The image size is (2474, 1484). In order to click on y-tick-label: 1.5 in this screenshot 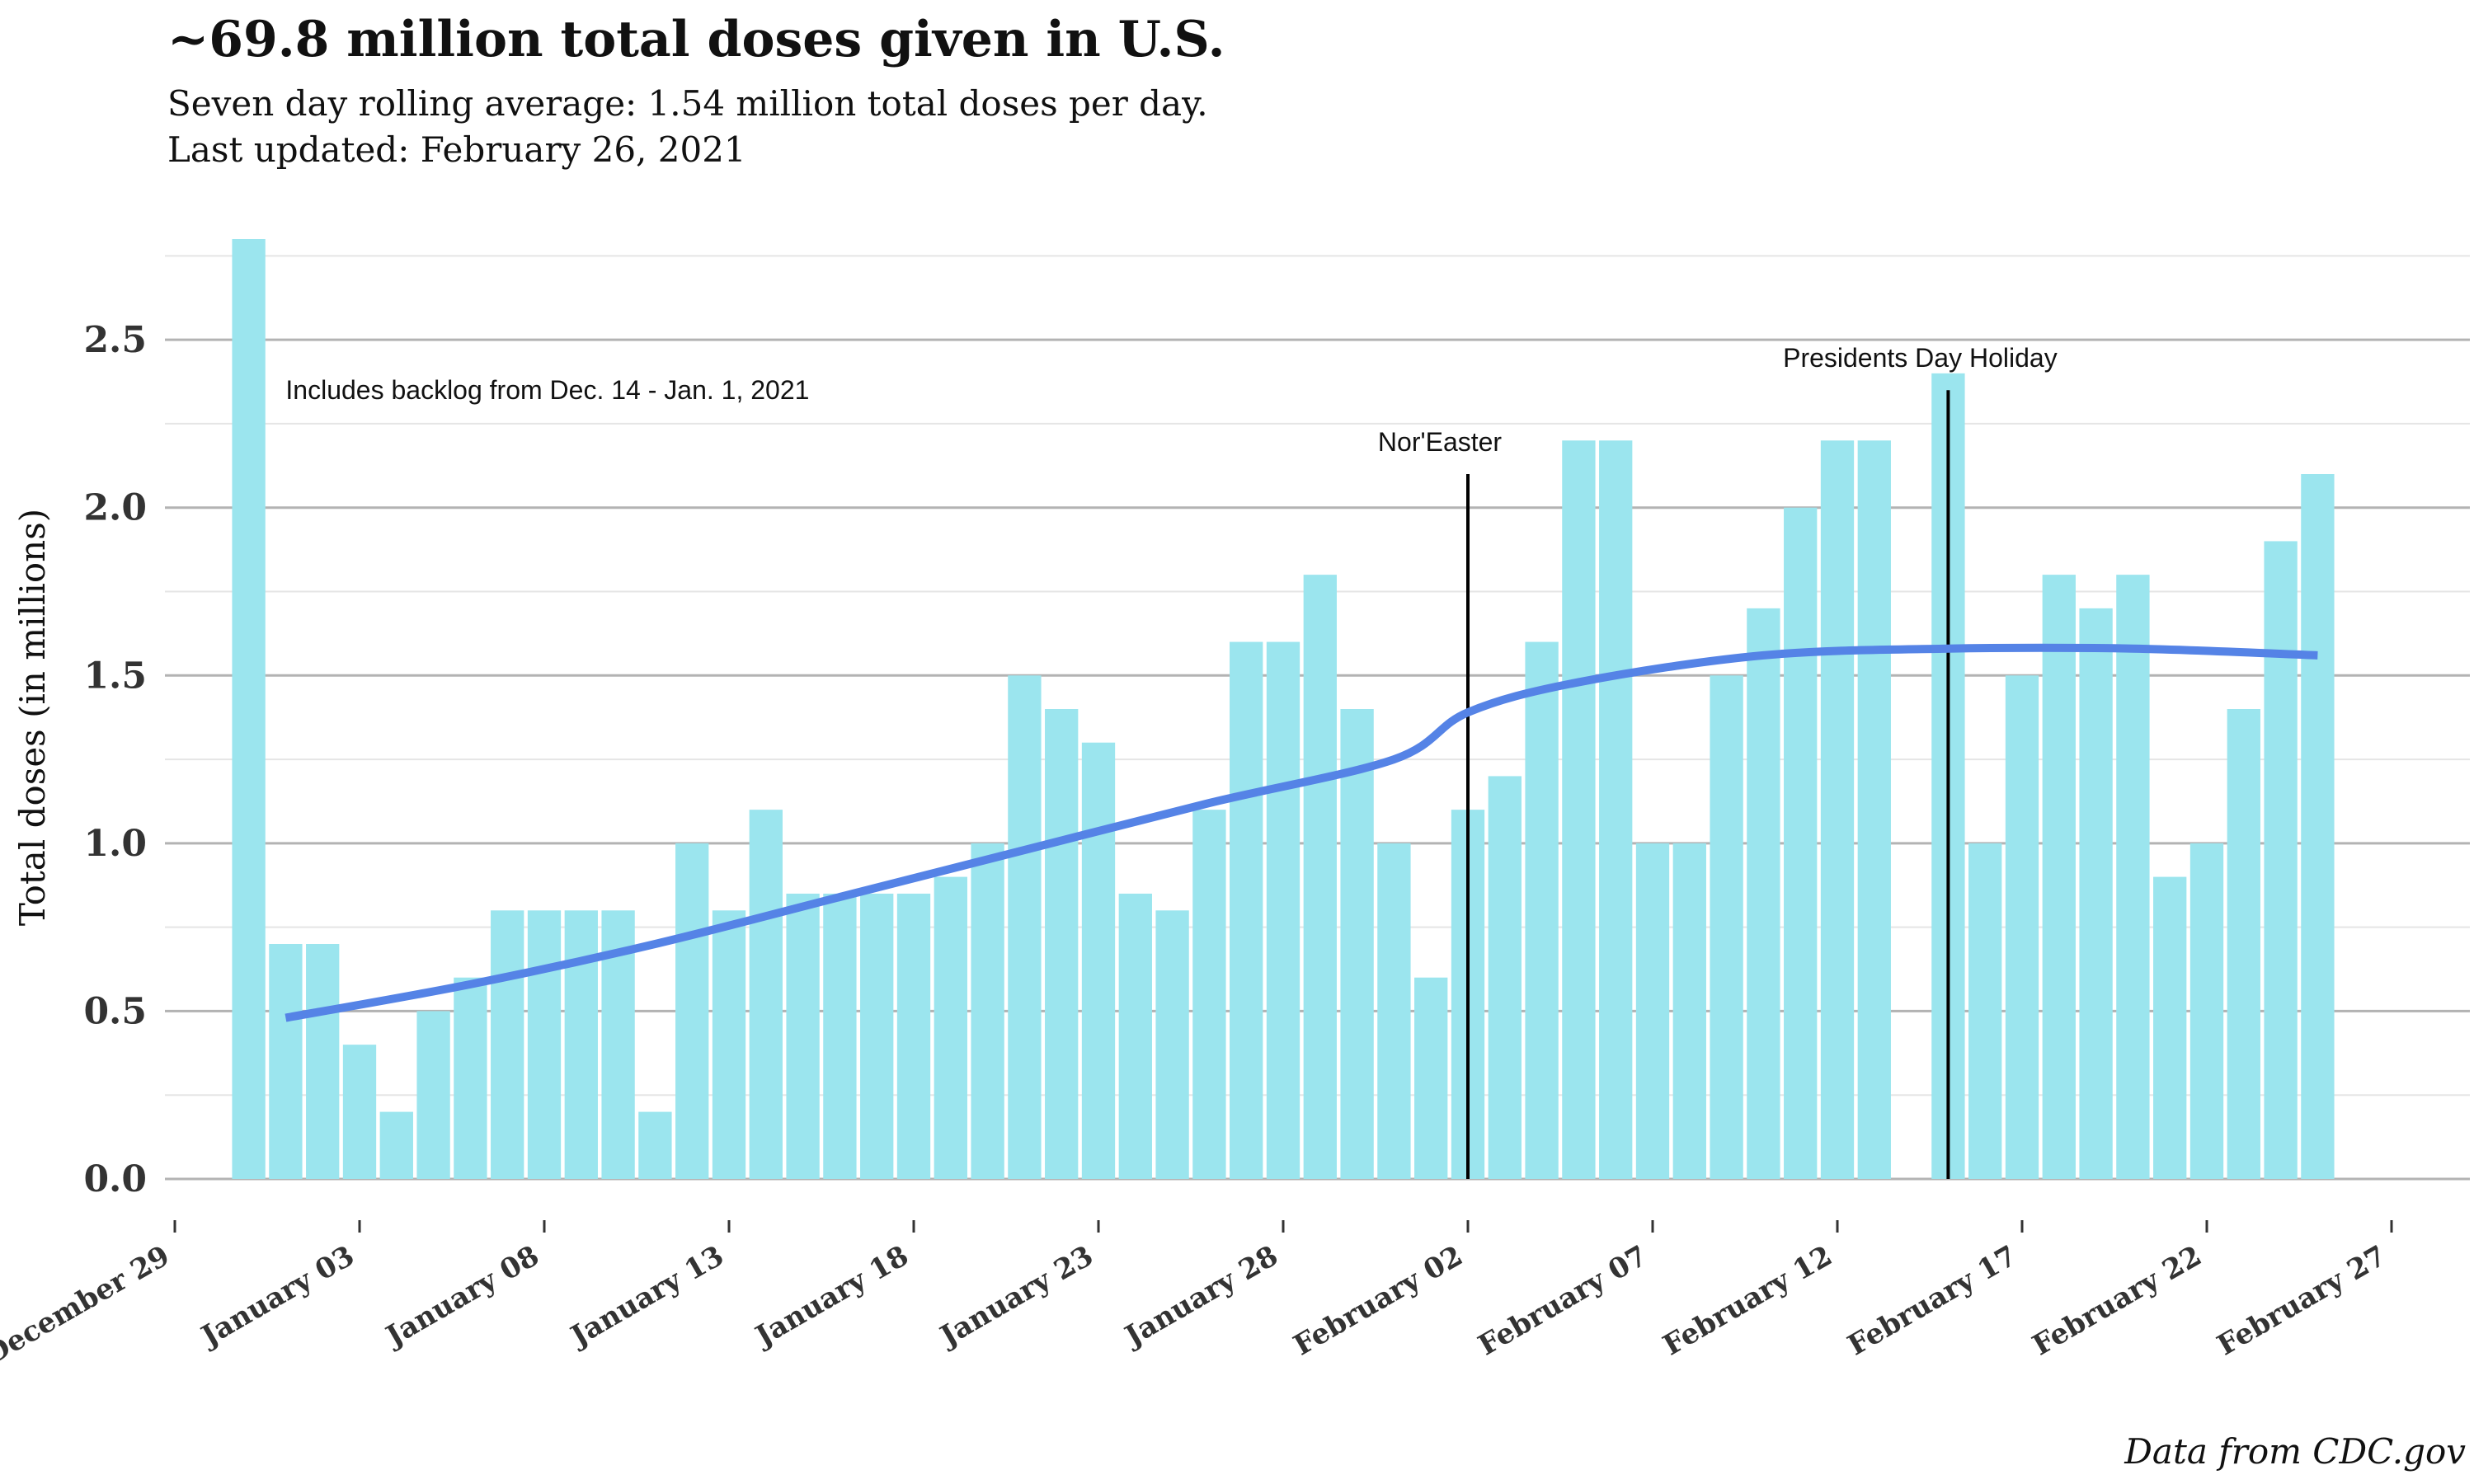, I will do `click(115, 676)`.